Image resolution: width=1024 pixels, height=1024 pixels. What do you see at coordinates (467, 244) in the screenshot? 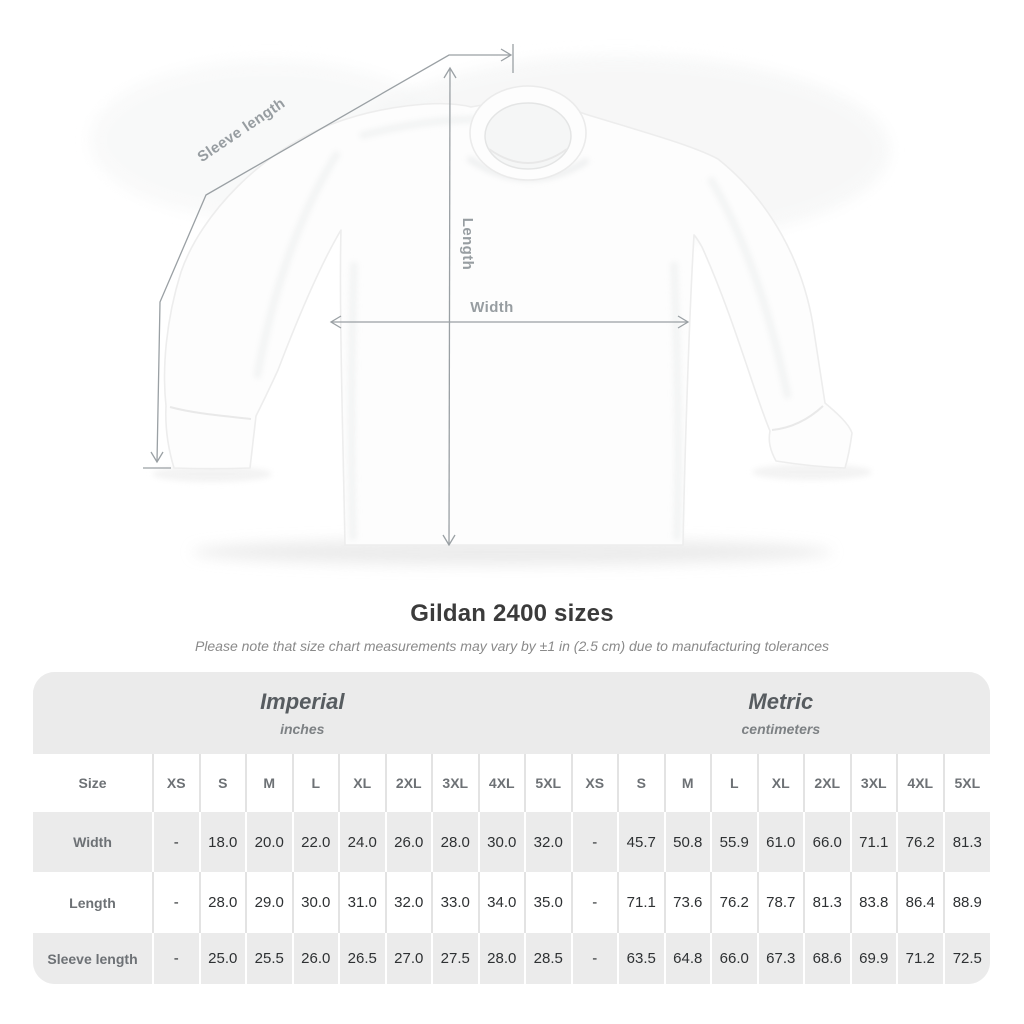
I see `length-dimension-label: Length` at bounding box center [467, 244].